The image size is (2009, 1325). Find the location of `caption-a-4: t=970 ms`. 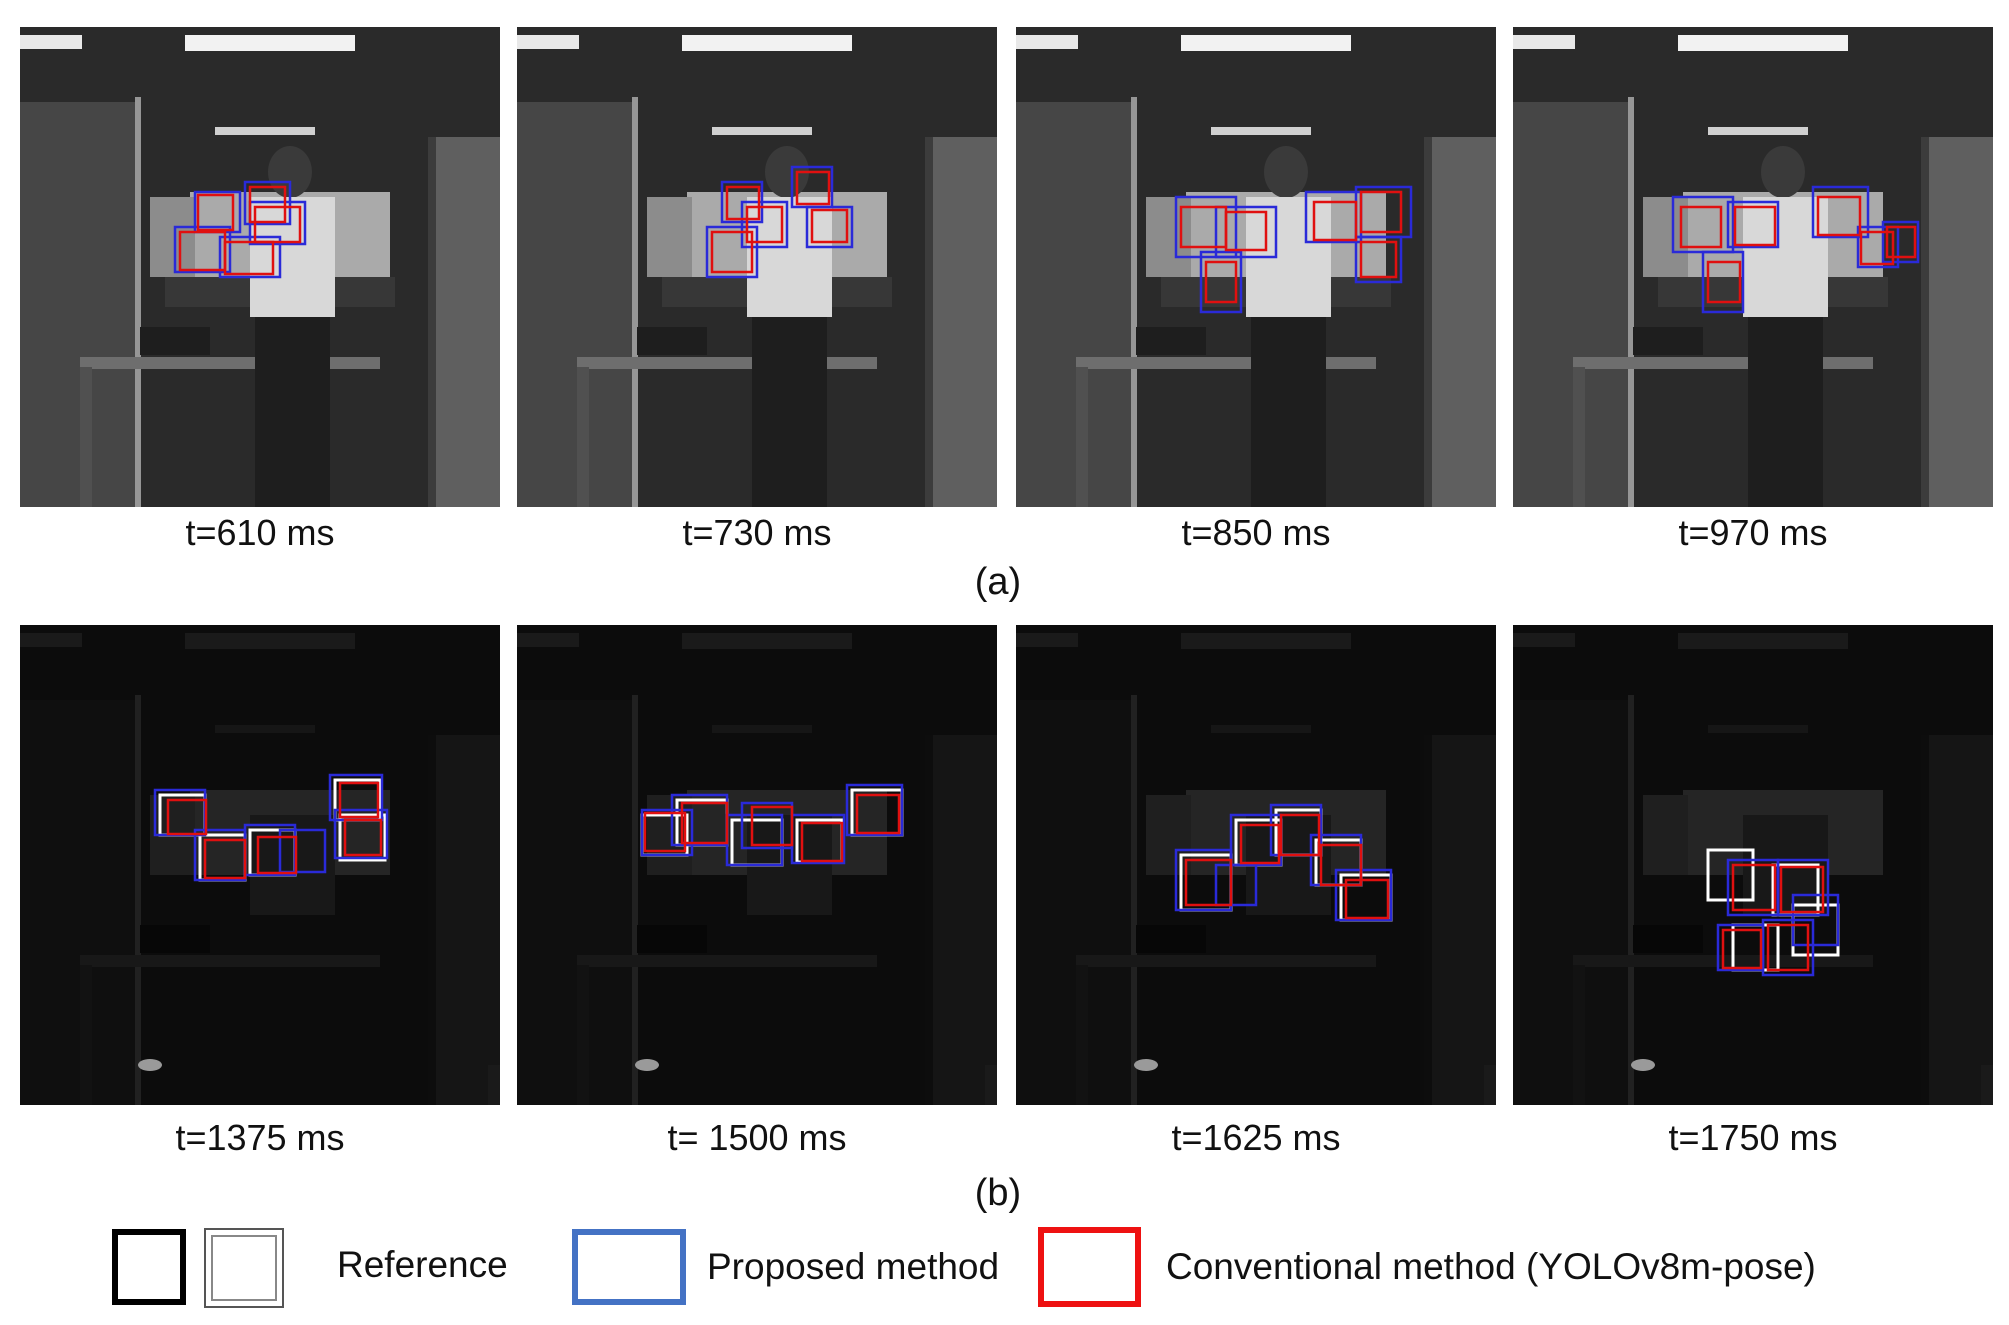

caption-a-4: t=970 ms is located at coordinates (1753, 532).